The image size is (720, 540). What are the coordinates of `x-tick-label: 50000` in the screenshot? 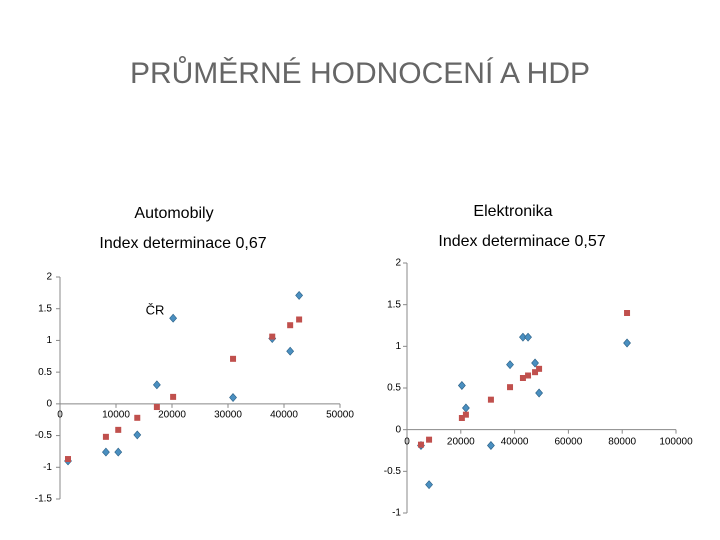 It's located at (340, 414).